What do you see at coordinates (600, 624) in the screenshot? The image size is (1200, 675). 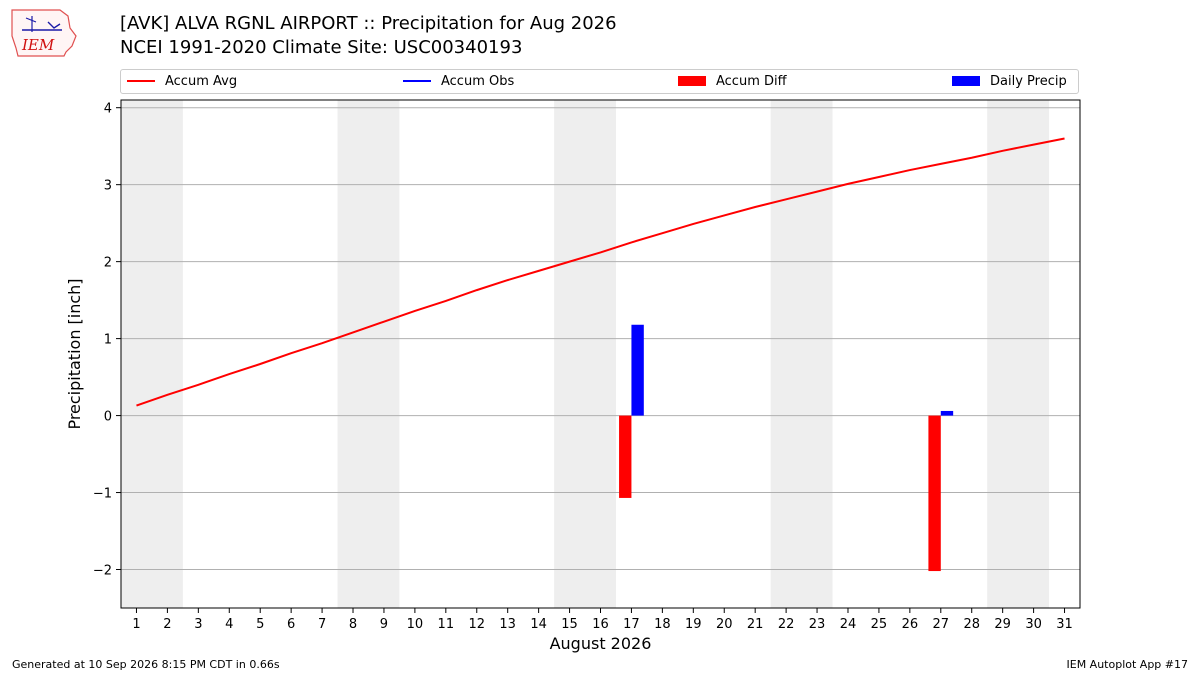 I see `x-tick-label: 16` at bounding box center [600, 624].